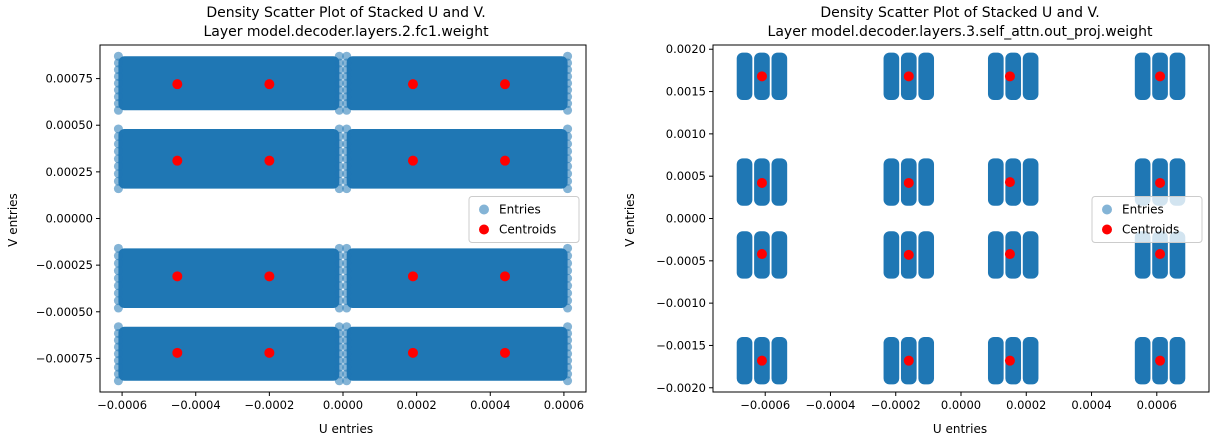  What do you see at coordinates (681, 261) in the screenshot?
I see `y-tick-label: −0.0005` at bounding box center [681, 261].